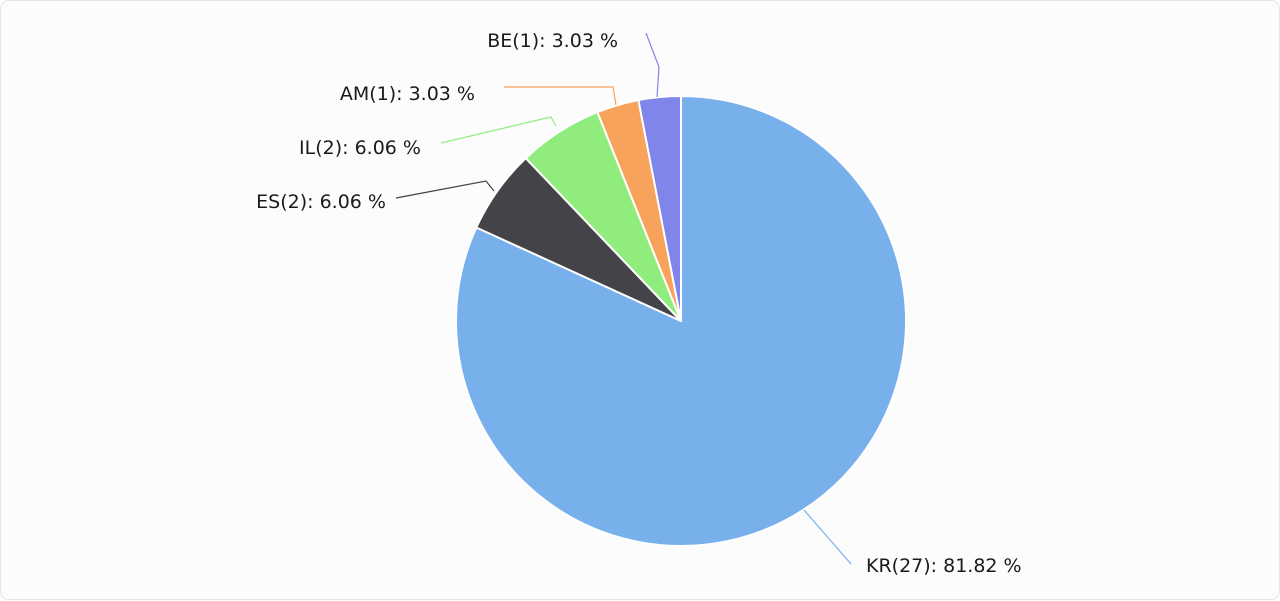  Describe the element at coordinates (652, 65) in the screenshot. I see `leader-line-be` at that location.